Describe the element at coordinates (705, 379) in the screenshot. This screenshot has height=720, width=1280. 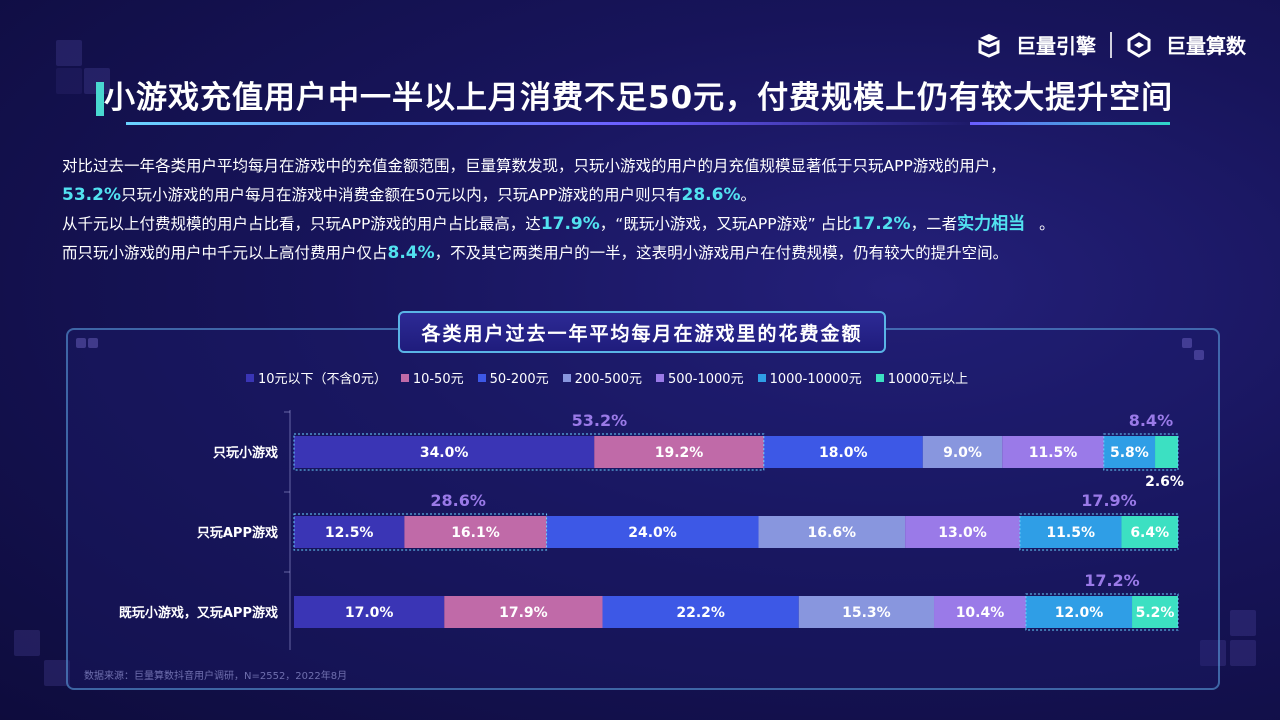
I see `legend-label: 500-1000元` at that location.